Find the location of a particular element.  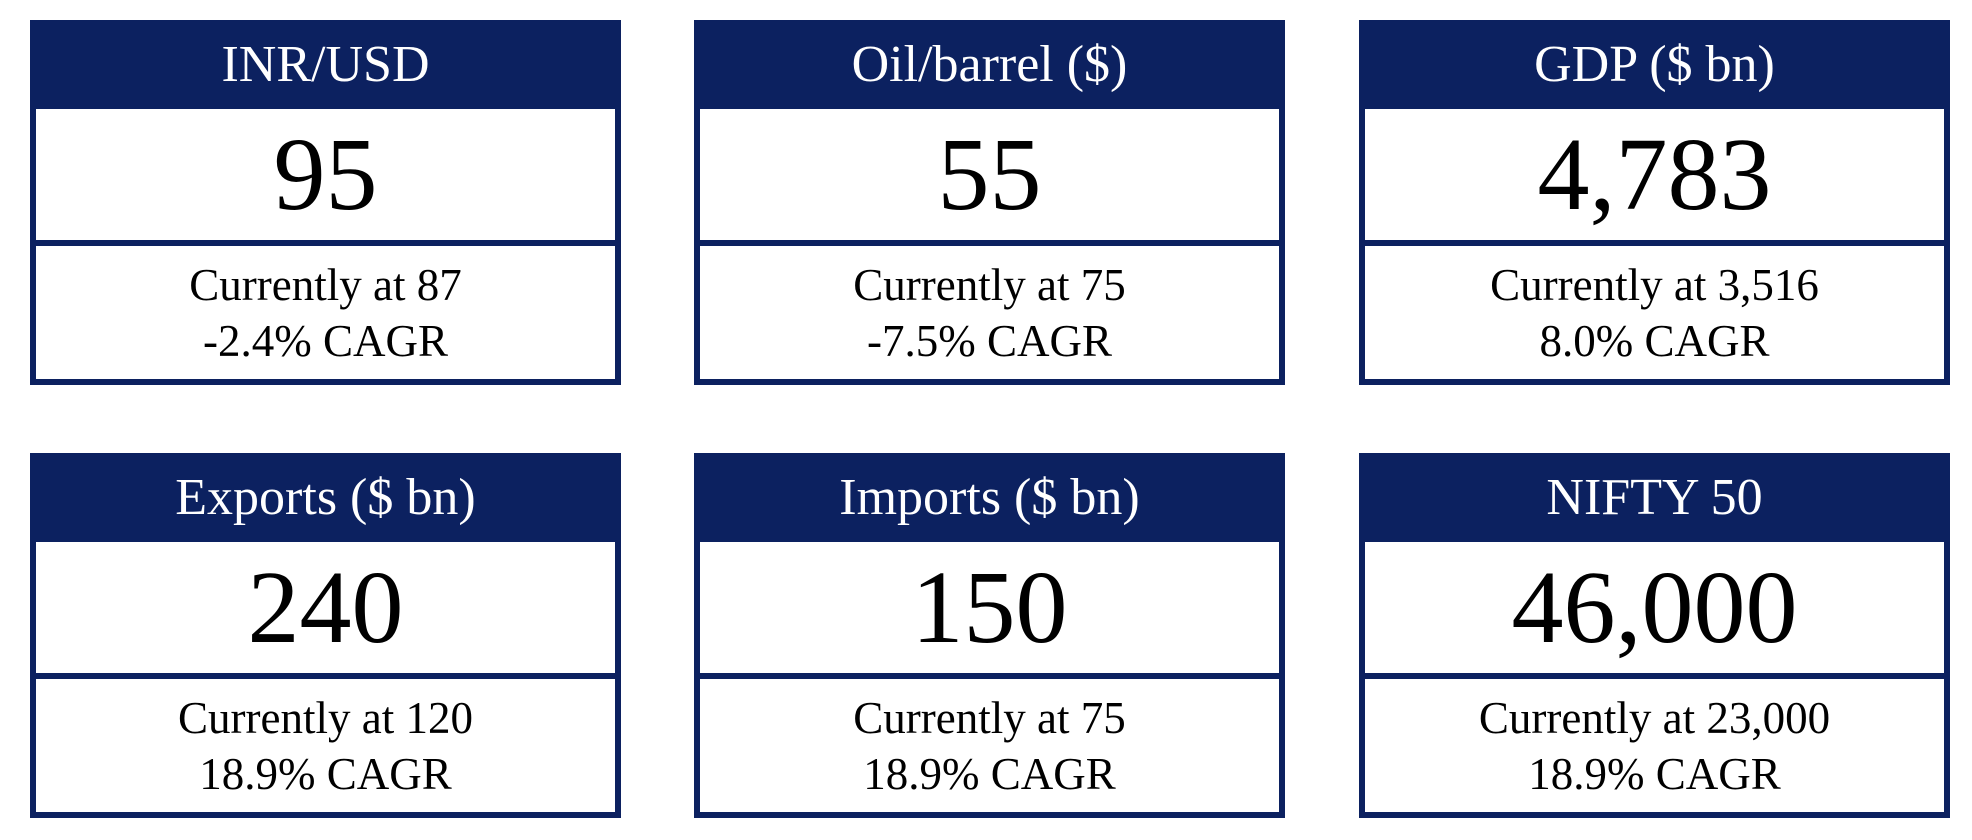

card-title: INR/USD is located at coordinates (325, 64).